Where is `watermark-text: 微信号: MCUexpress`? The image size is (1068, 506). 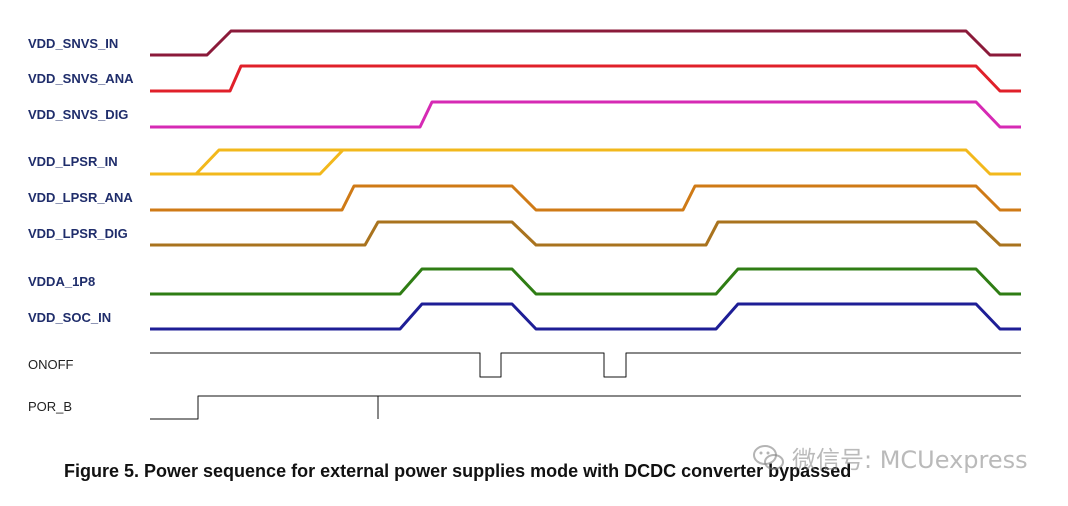 watermark-text: 微信号: MCUexpress is located at coordinates (910, 460).